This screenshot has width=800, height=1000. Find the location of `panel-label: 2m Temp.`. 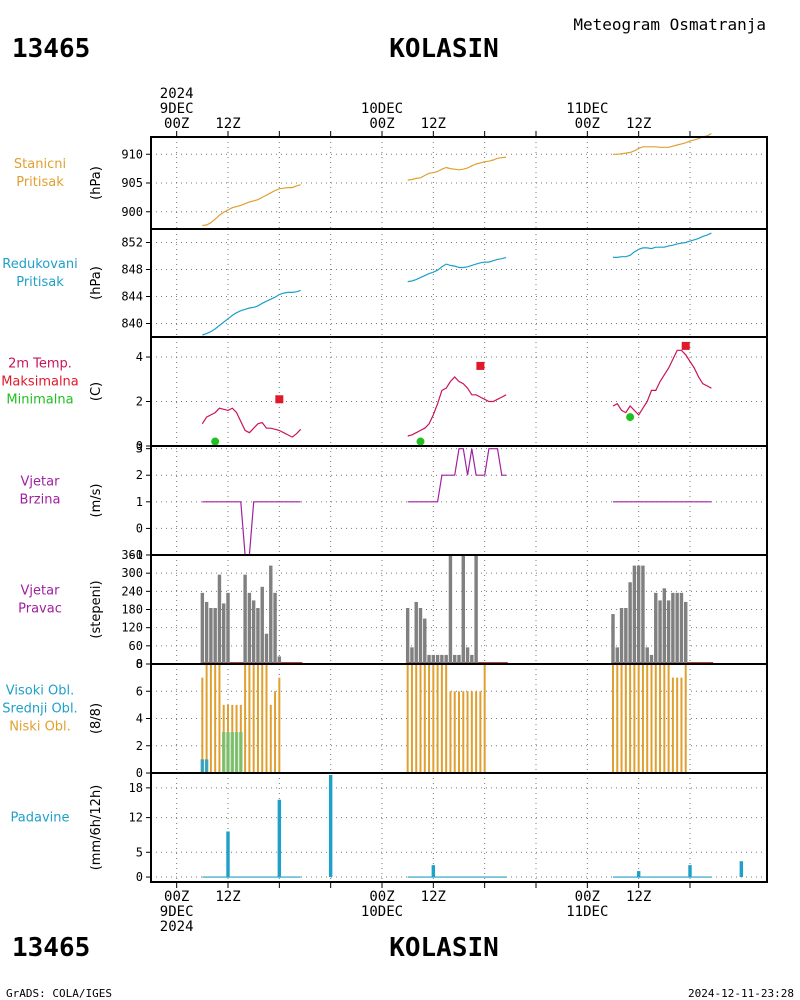

panel-label: 2m Temp. is located at coordinates (40, 364).